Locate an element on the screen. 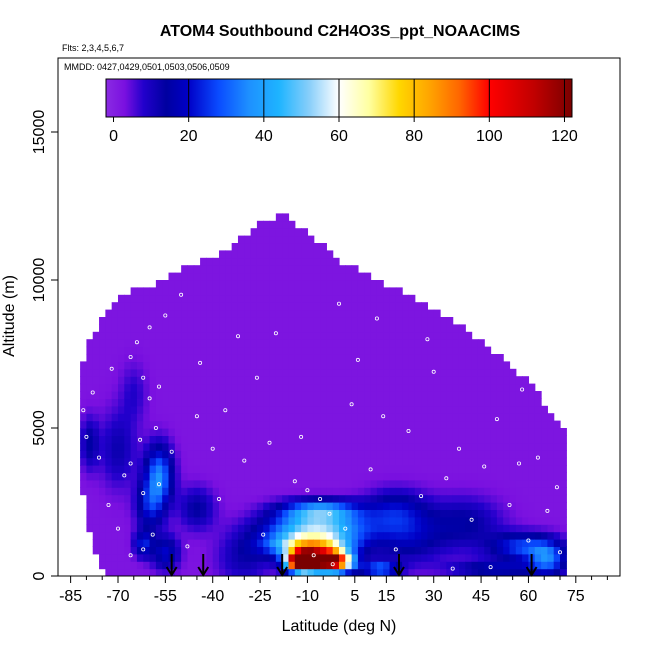 This screenshot has width=650, height=650. x-tick-label: -25 is located at coordinates (260, 596).